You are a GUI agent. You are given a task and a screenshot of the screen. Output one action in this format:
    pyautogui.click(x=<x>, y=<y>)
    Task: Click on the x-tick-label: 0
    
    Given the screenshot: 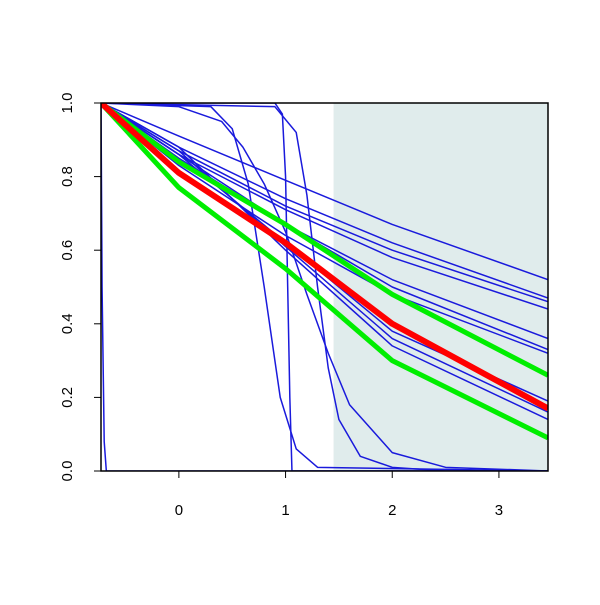 What is the action you would take?
    pyautogui.click(x=179, y=510)
    